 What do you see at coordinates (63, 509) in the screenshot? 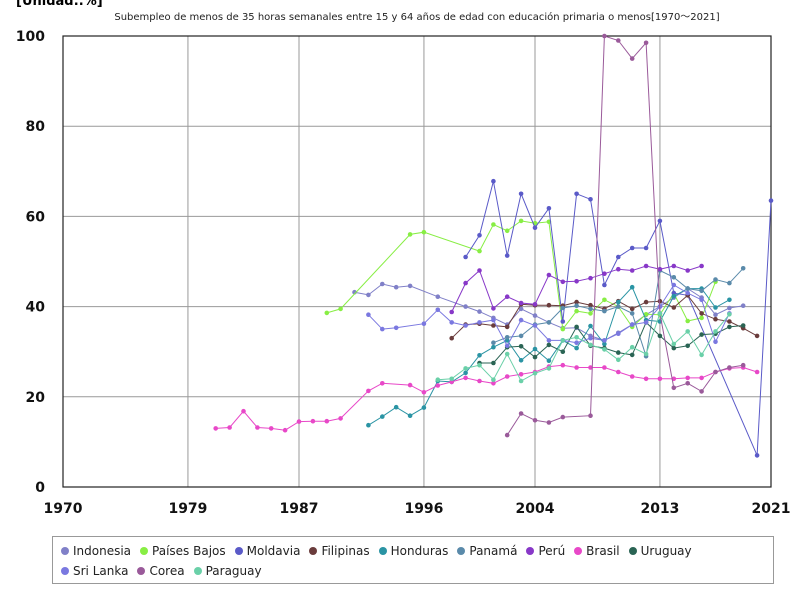
I see `x-tick-label: 1970` at bounding box center [63, 509].